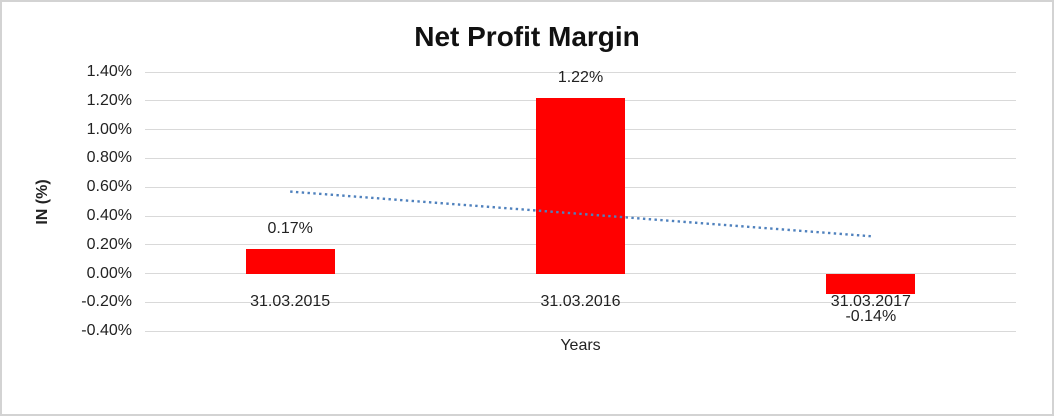  Describe the element at coordinates (580, 77) in the screenshot. I see `bar-value-label: 1.22%` at that location.